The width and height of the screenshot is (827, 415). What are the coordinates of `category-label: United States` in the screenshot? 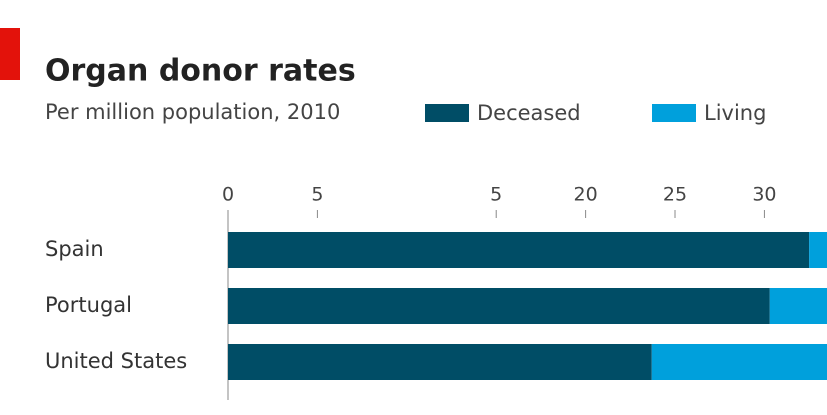 It's located at (116, 361).